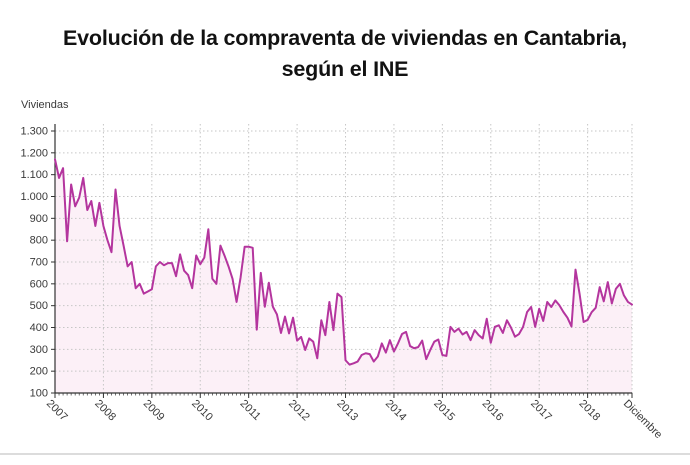 The image size is (690, 465). Describe the element at coordinates (154, 411) in the screenshot. I see `x-tick-label: 2009` at that location.